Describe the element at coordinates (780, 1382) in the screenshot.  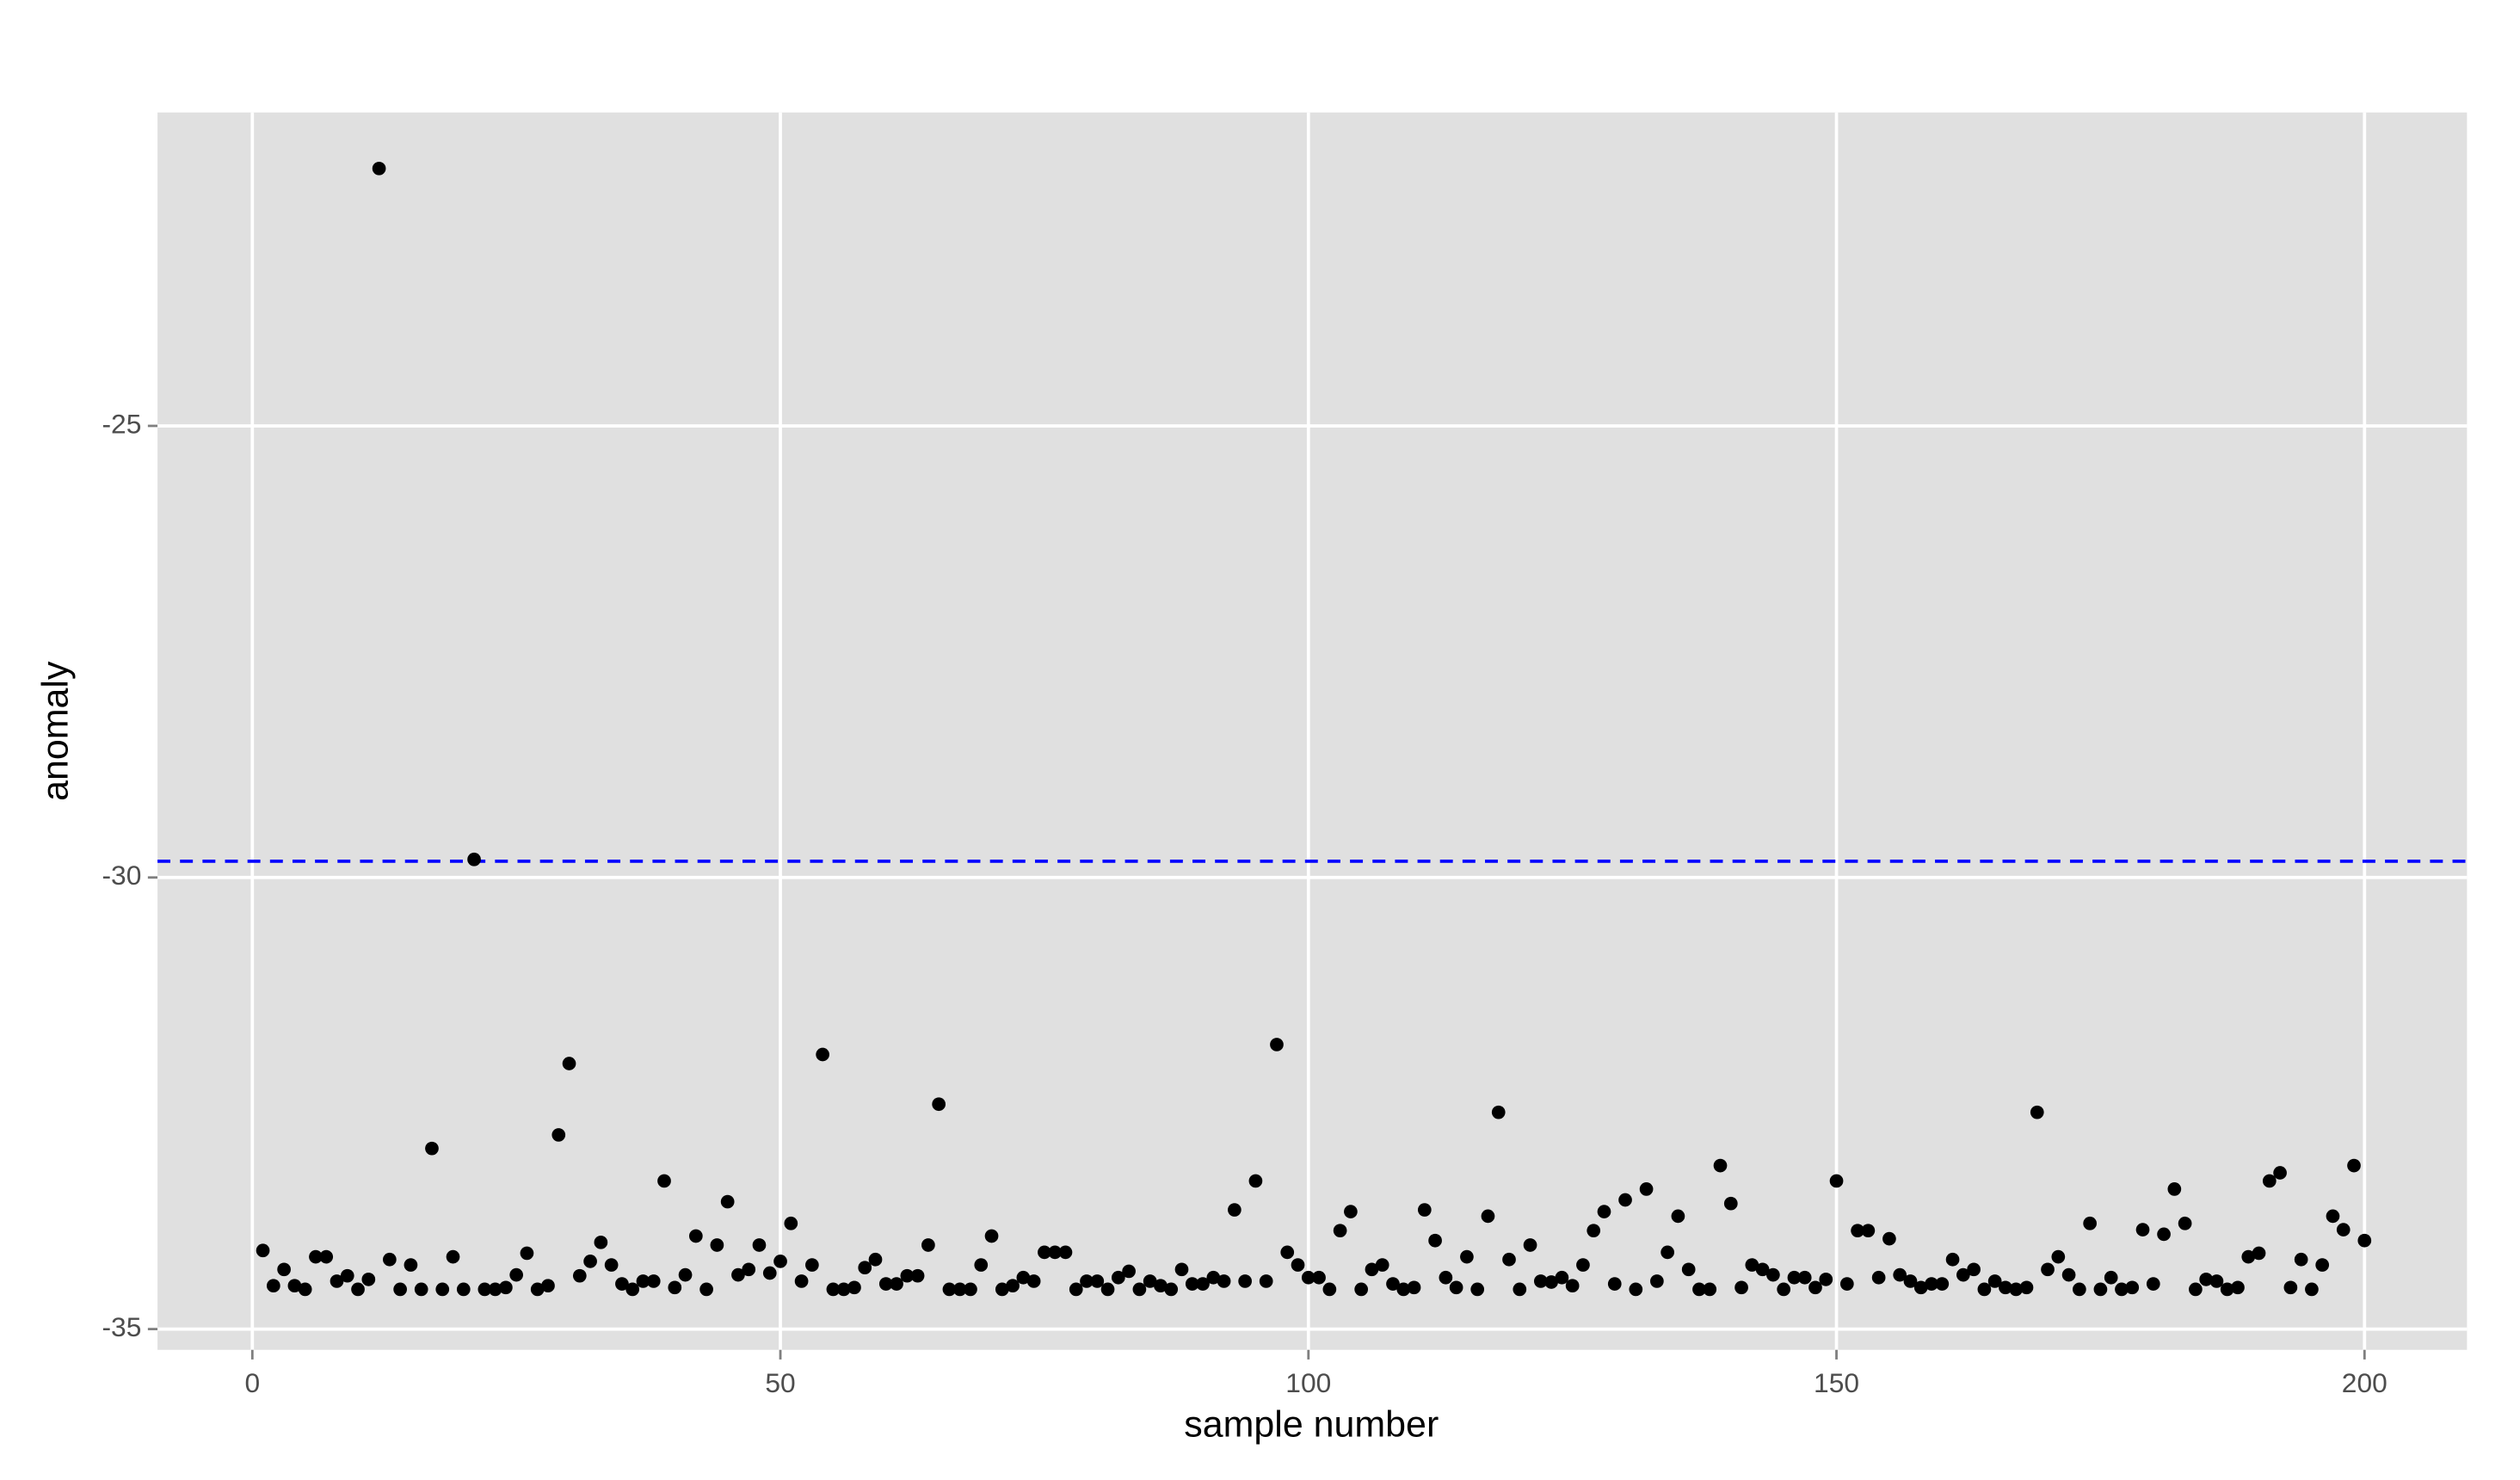
I see `x-tick-label: 50` at that location.